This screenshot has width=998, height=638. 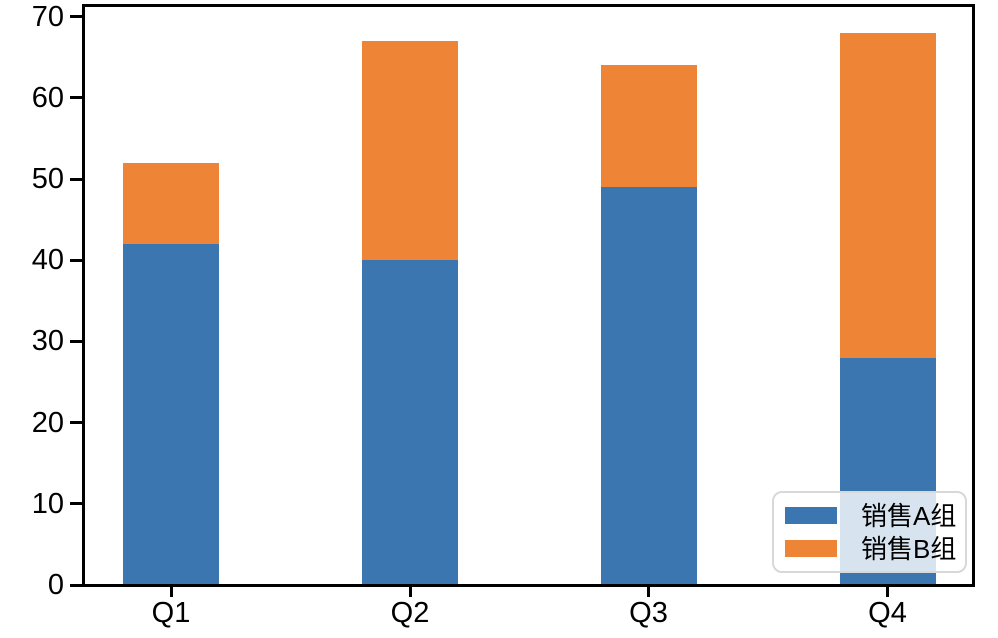 What do you see at coordinates (887, 613) in the screenshot?
I see `x-tick-label-Q4: Q4` at bounding box center [887, 613].